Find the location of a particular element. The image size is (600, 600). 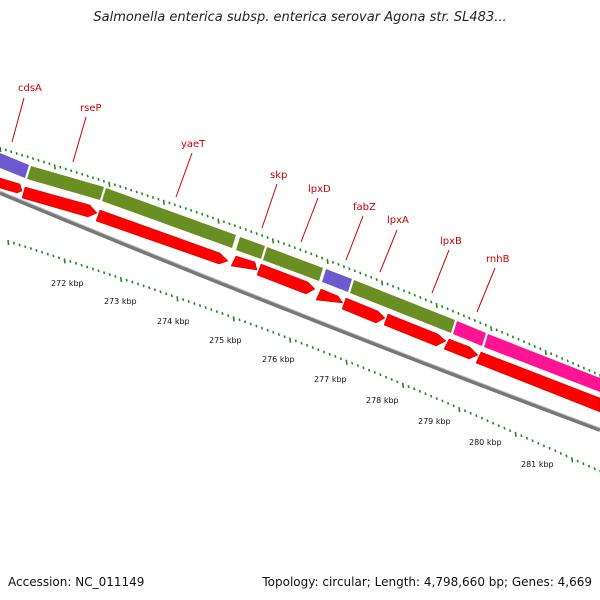

gene-band-lpxA is located at coordinates (402, 306).